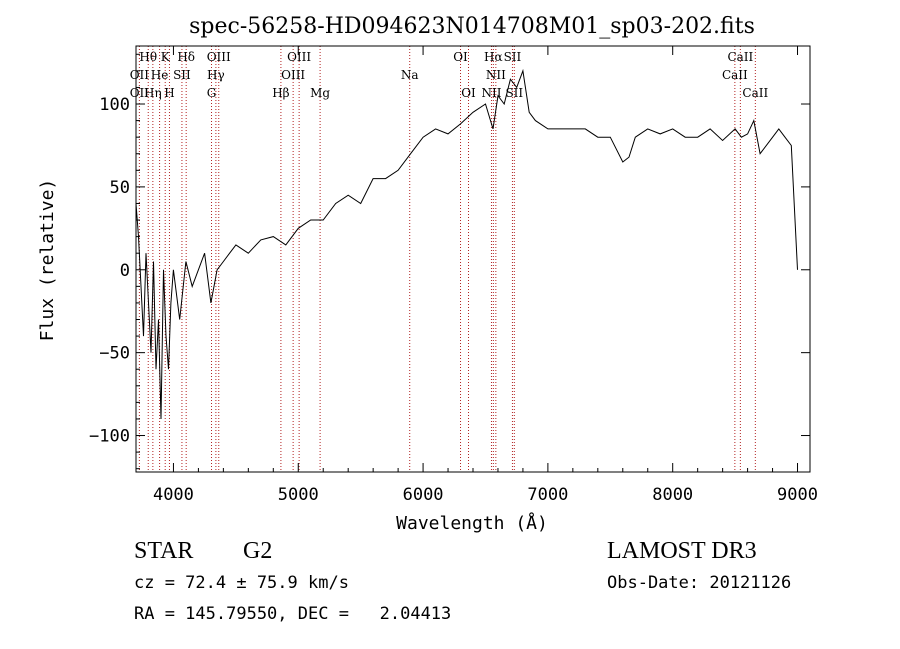  Describe the element at coordinates (125, 271) in the screenshot. I see `y-tick-label: 0` at that location.